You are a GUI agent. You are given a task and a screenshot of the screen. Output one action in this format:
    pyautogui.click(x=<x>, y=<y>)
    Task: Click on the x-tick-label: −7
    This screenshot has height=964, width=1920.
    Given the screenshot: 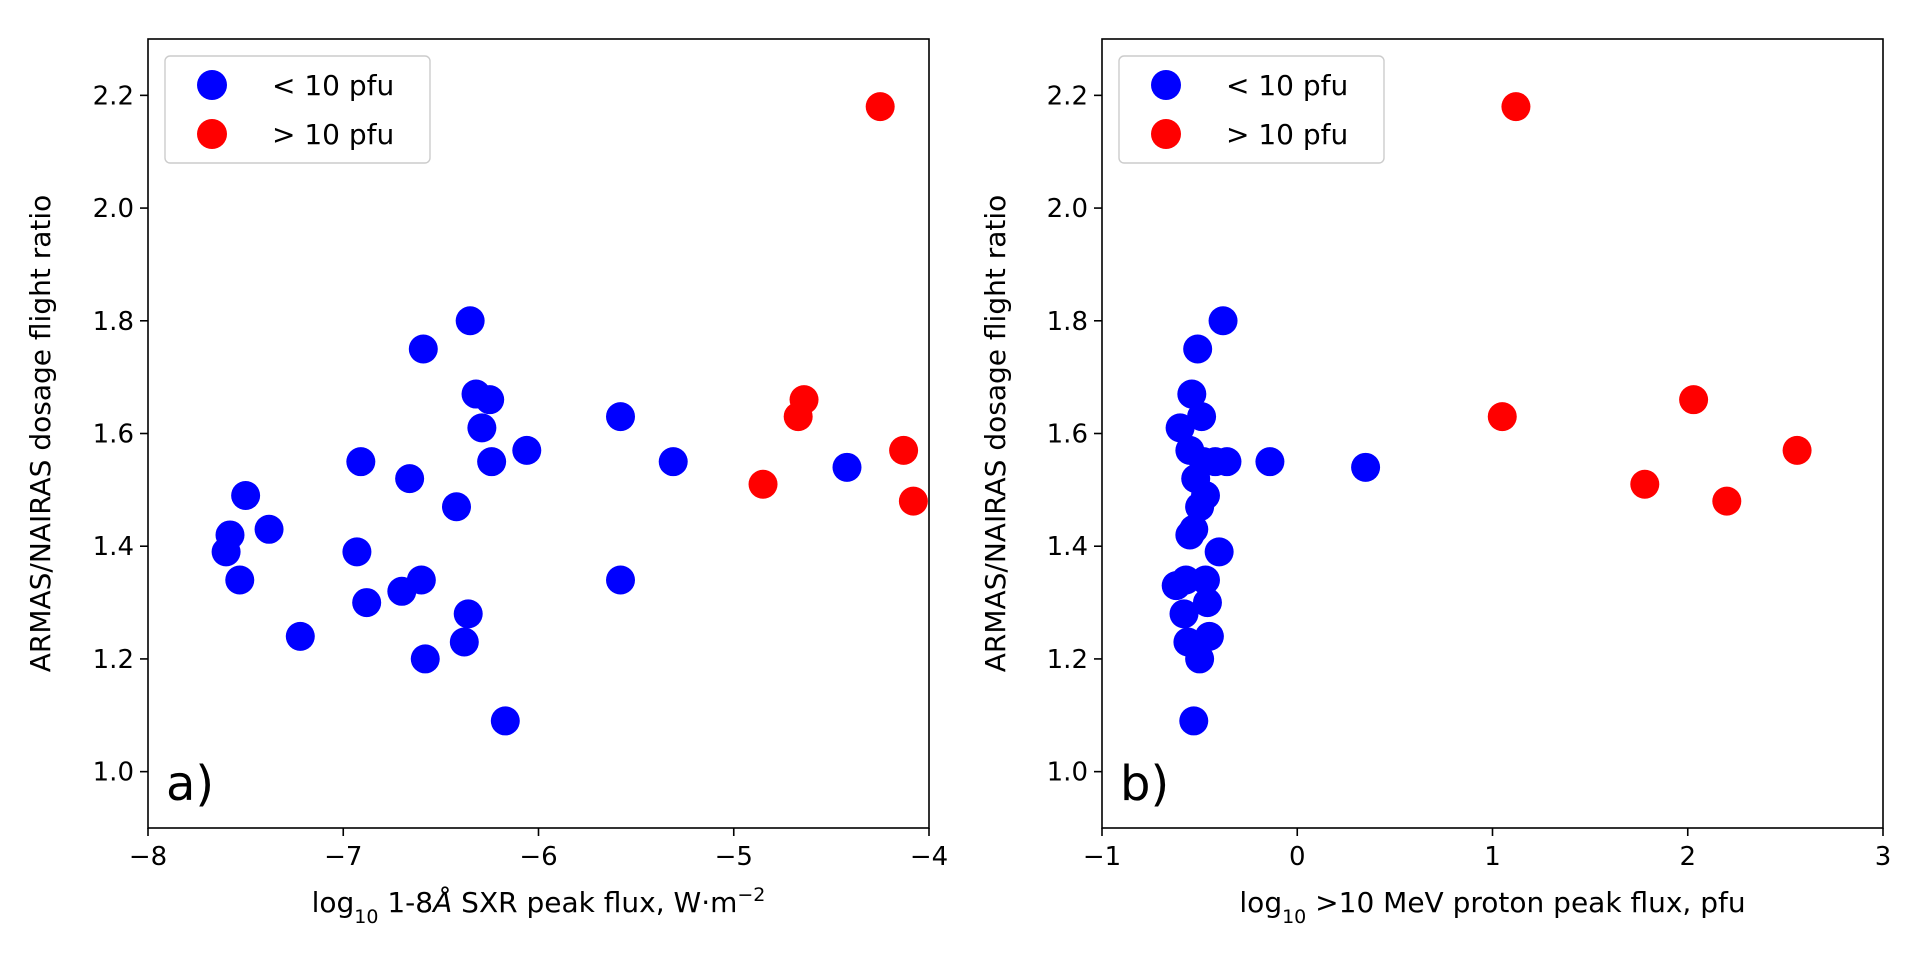 What is the action you would take?
    pyautogui.click(x=343, y=857)
    